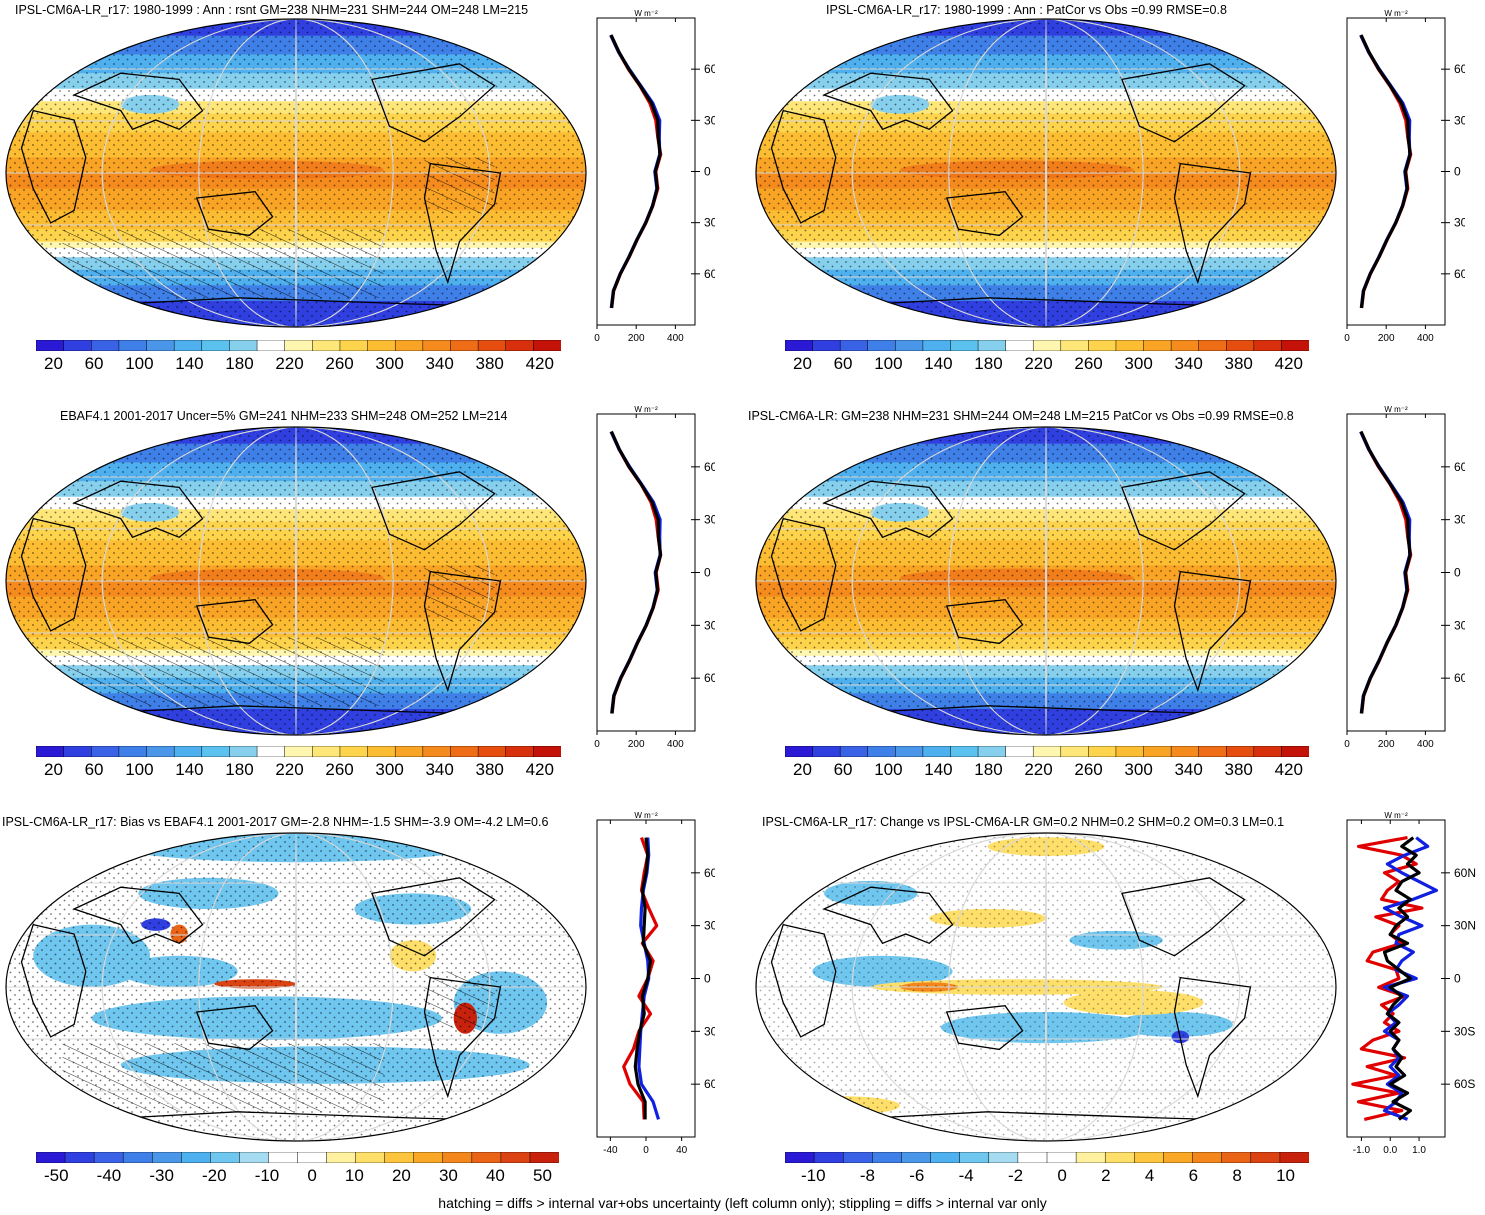  Describe the element at coordinates (802, 769) in the screenshot. I see `colorbar-tick-label: 20` at that location.